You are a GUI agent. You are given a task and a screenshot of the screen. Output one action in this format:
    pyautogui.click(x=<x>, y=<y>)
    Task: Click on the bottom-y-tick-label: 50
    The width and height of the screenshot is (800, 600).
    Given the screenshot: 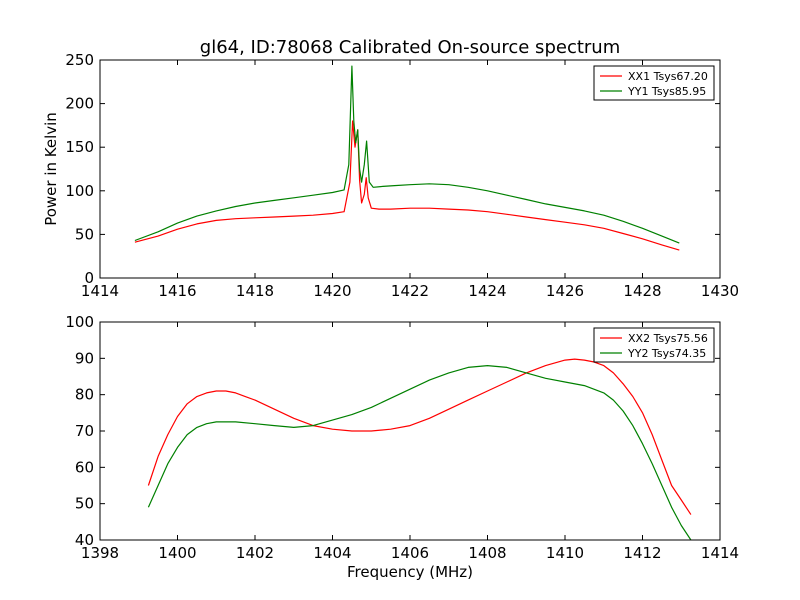 What is the action you would take?
    pyautogui.click(x=84, y=504)
    